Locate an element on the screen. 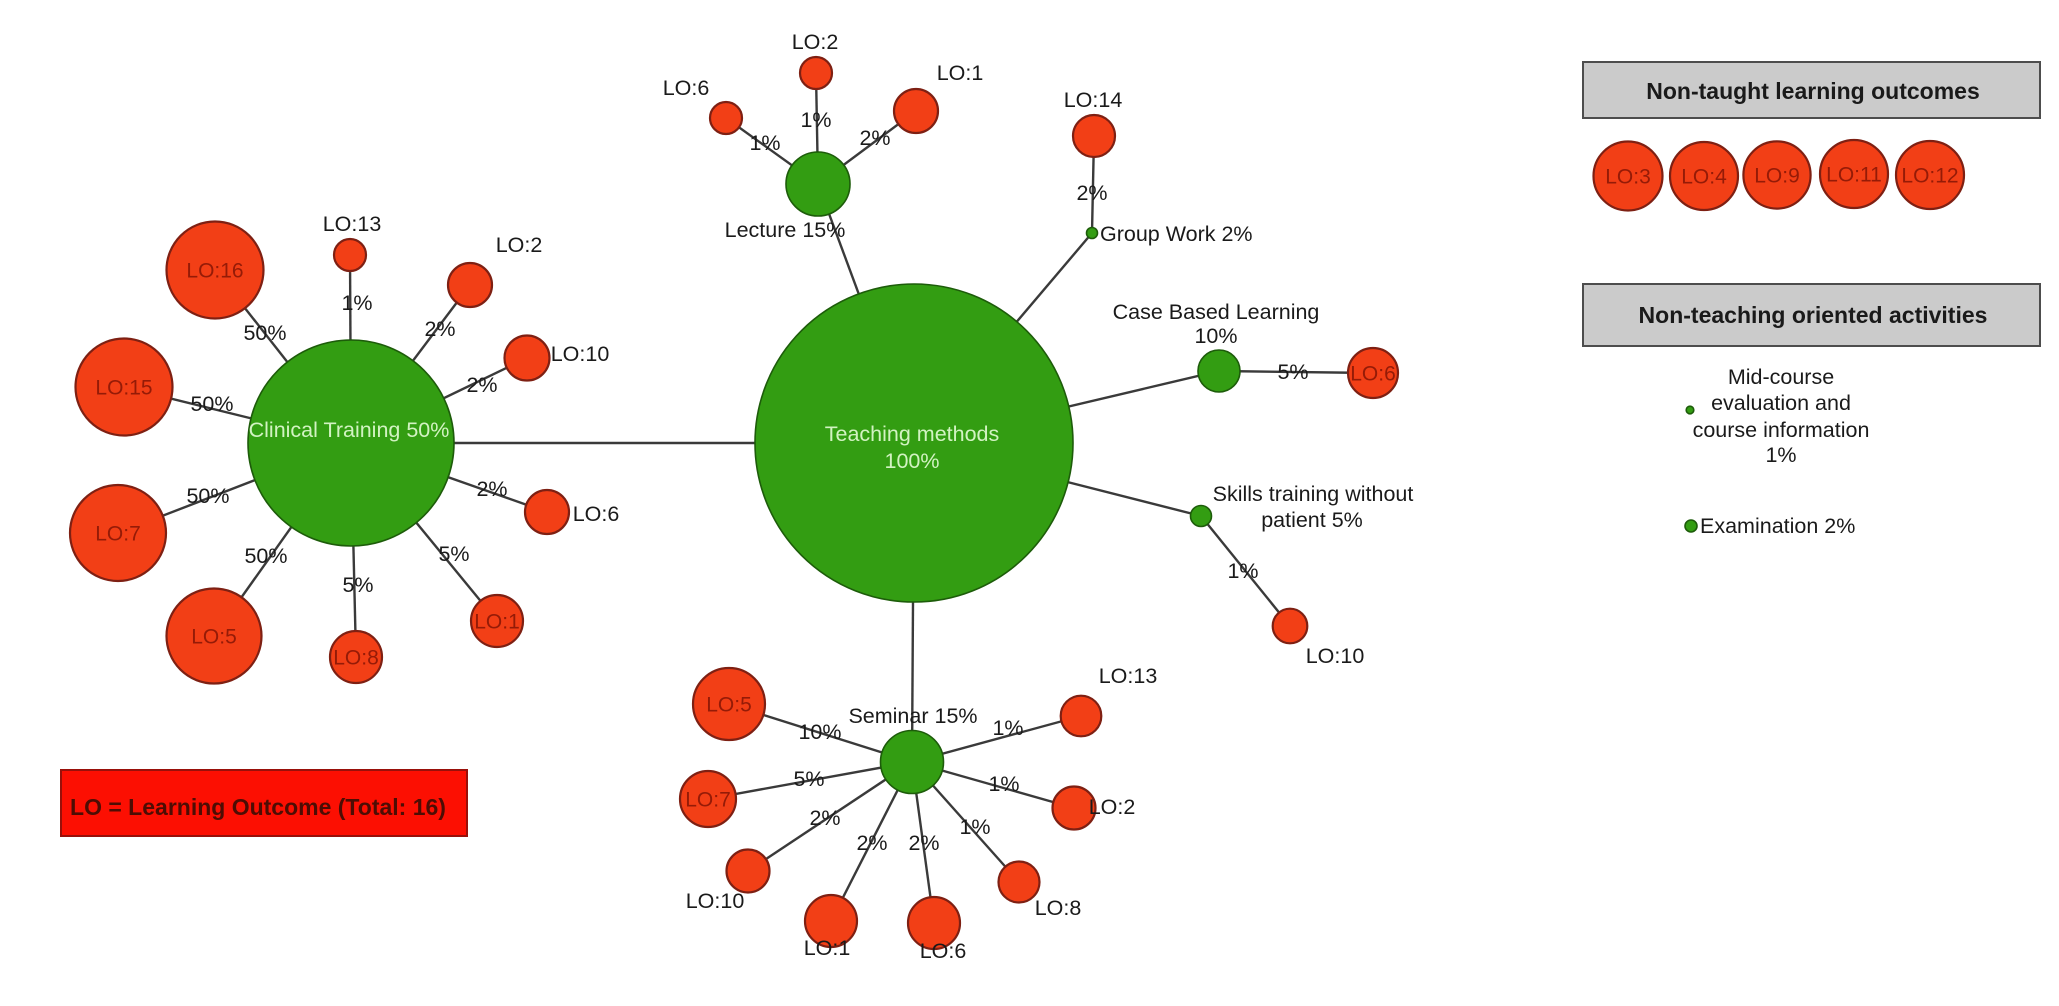  svg-text: LO:11 is located at coordinates (1854, 175).